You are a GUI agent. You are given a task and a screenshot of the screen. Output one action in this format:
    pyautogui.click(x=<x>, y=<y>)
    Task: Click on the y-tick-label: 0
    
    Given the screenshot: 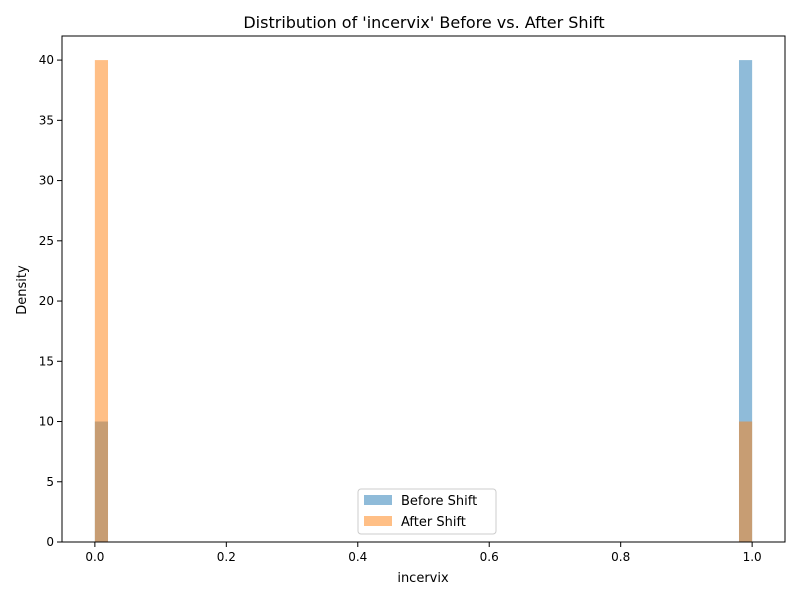 What is the action you would take?
    pyautogui.click(x=50, y=542)
    